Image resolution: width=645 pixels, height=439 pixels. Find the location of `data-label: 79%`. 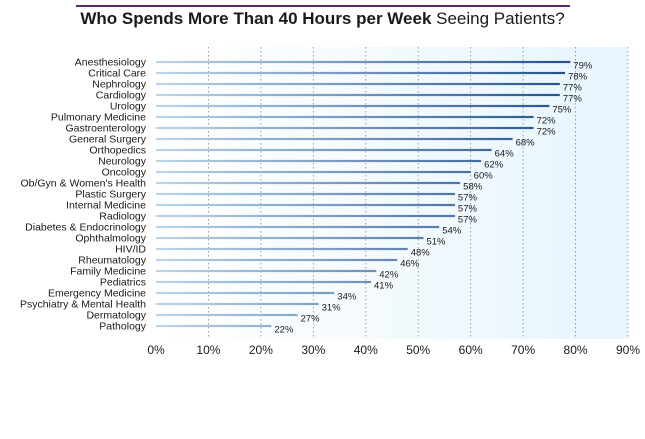

data-label: 79% is located at coordinates (583, 66).